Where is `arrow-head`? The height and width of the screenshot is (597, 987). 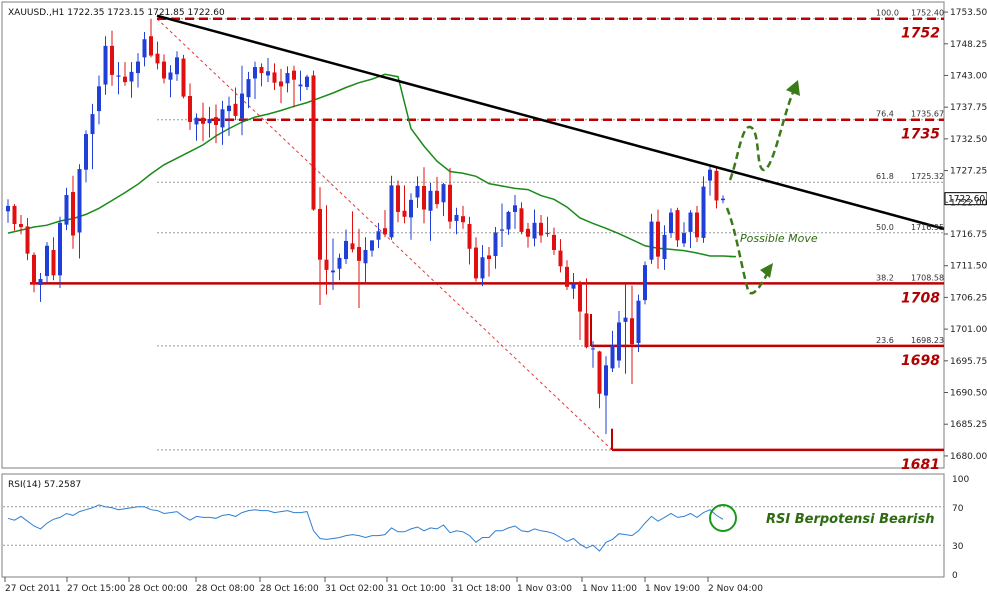 arrow-head is located at coordinates (766, 270).